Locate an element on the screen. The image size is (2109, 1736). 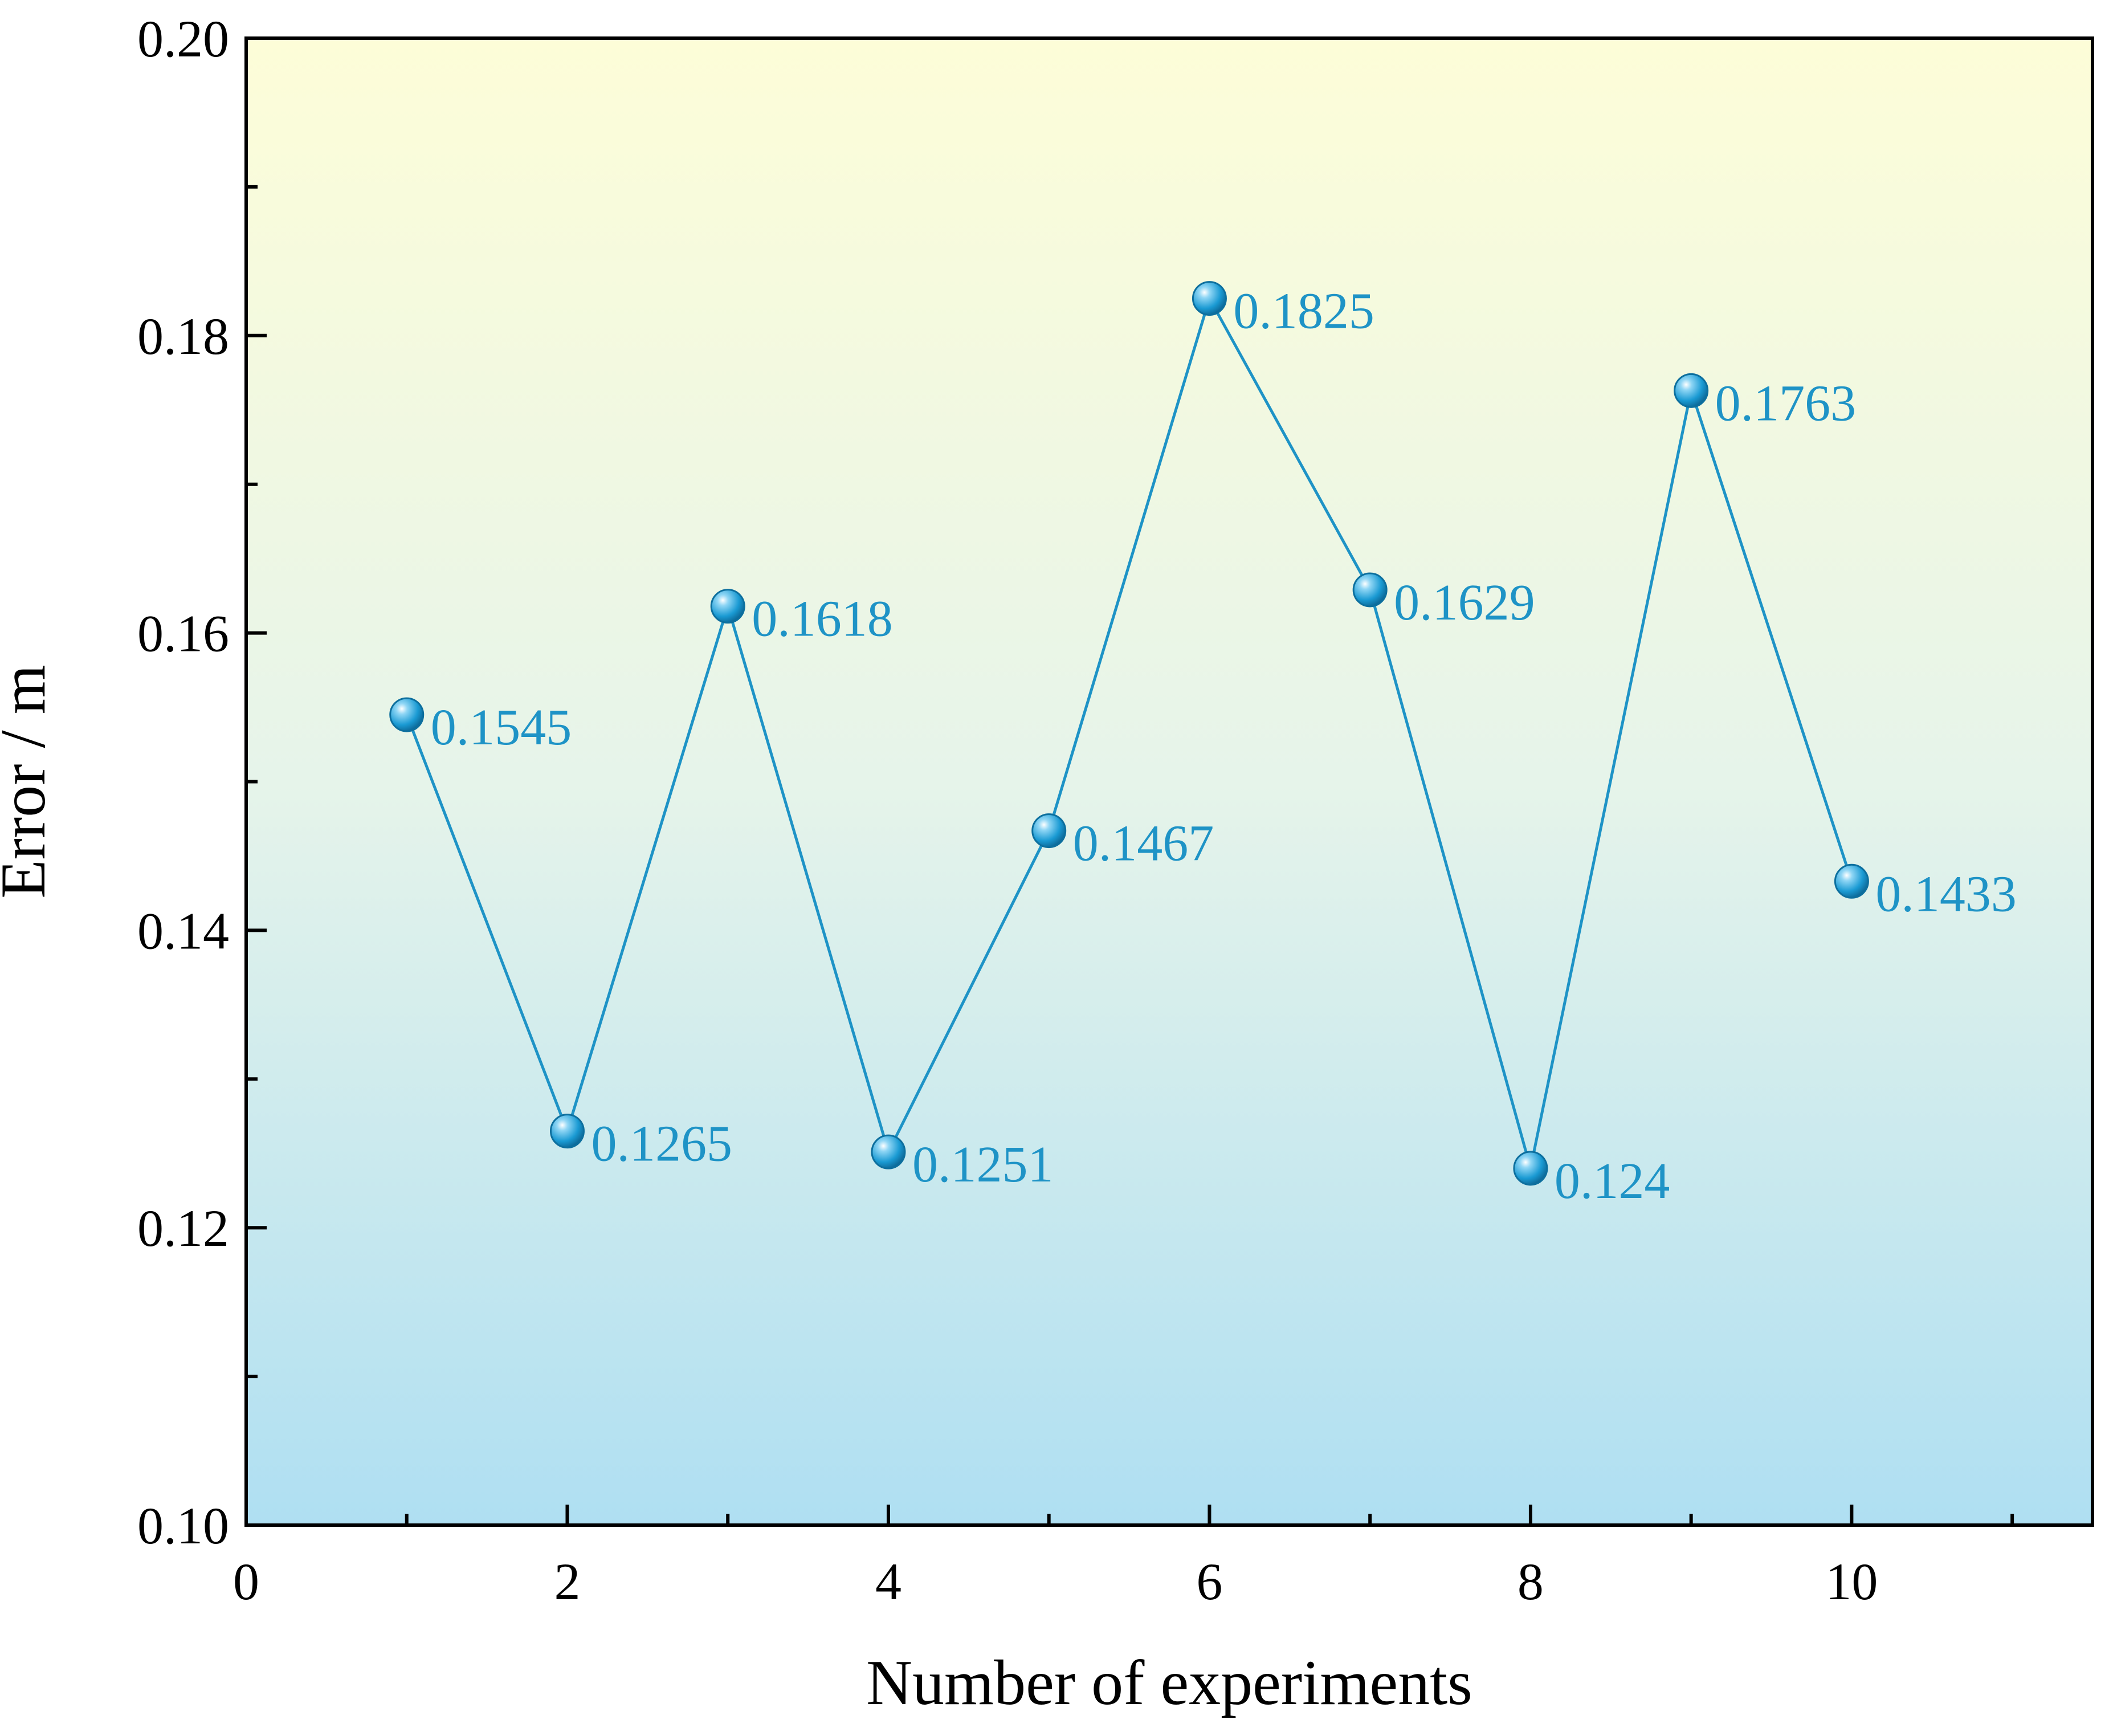
x-tick-label: 0 is located at coordinates (246, 1582).